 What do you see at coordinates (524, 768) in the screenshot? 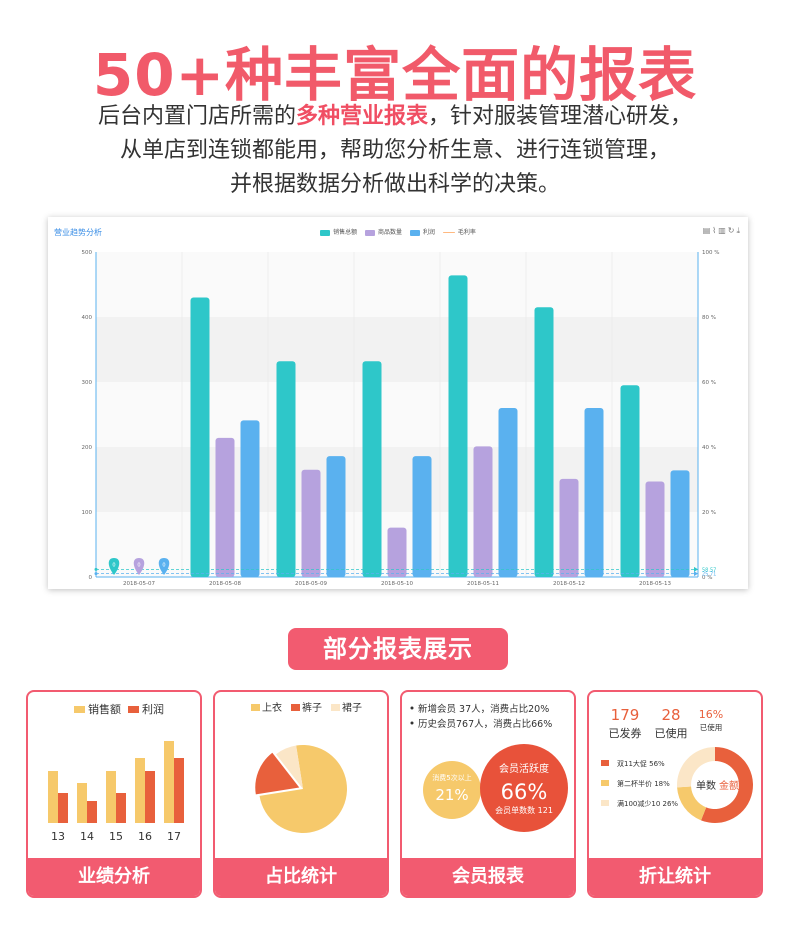
I see `big-circle-caption: 会员活跃度` at bounding box center [524, 768].